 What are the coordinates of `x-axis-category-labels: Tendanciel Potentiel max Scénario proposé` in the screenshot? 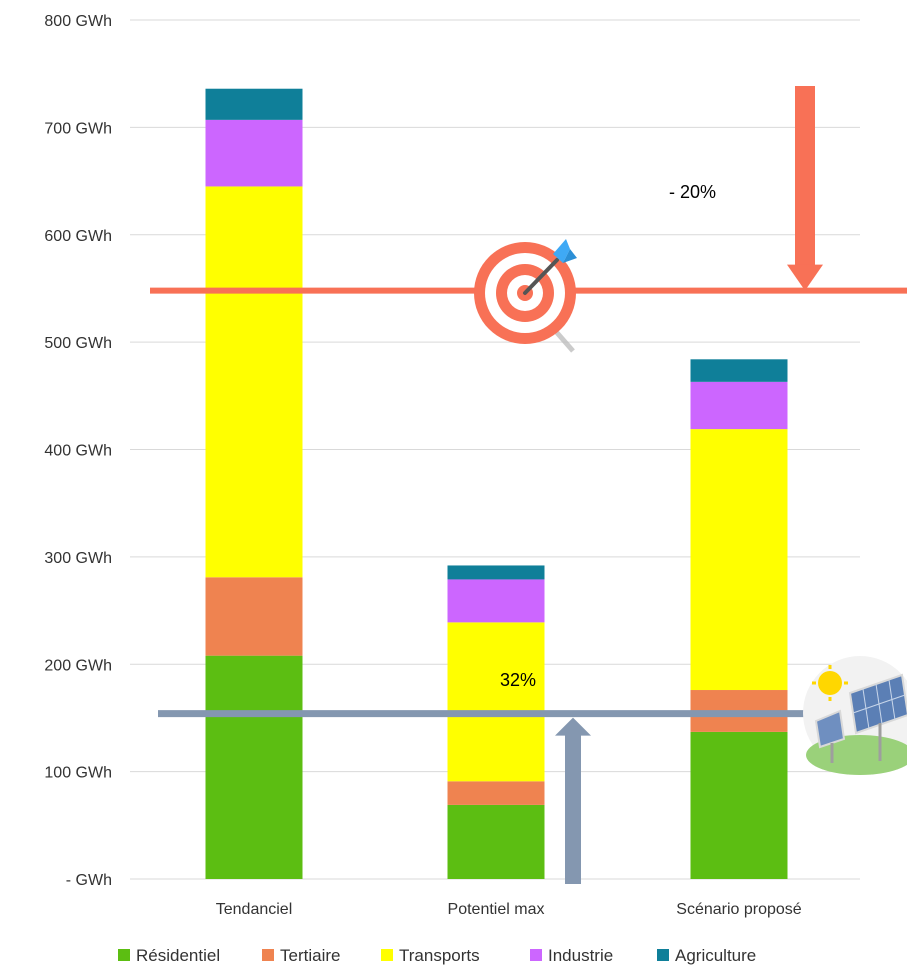 It's located at (509, 909).